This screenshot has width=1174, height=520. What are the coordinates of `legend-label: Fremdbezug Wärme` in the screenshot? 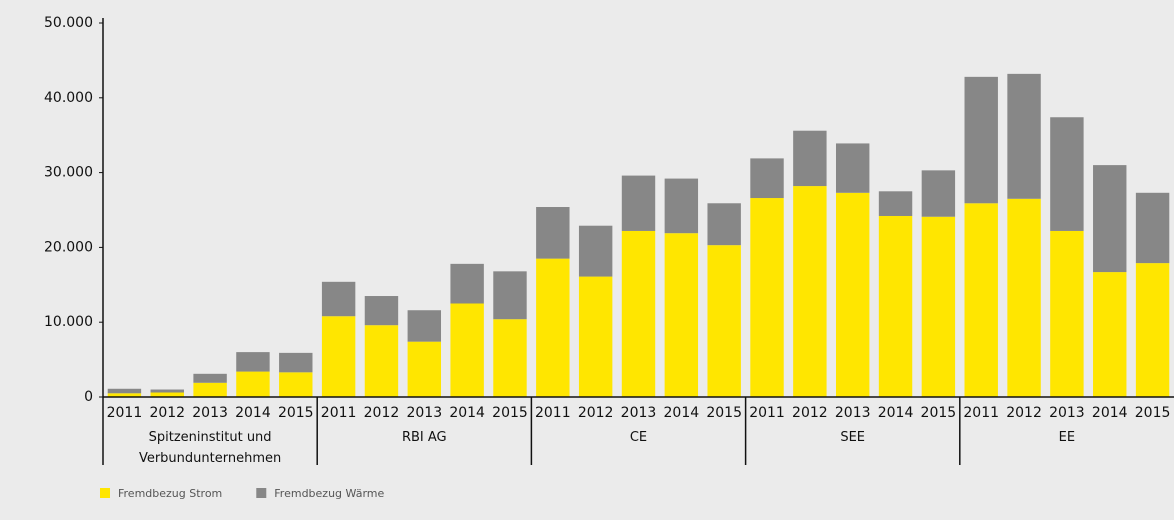 It's located at (329, 493).